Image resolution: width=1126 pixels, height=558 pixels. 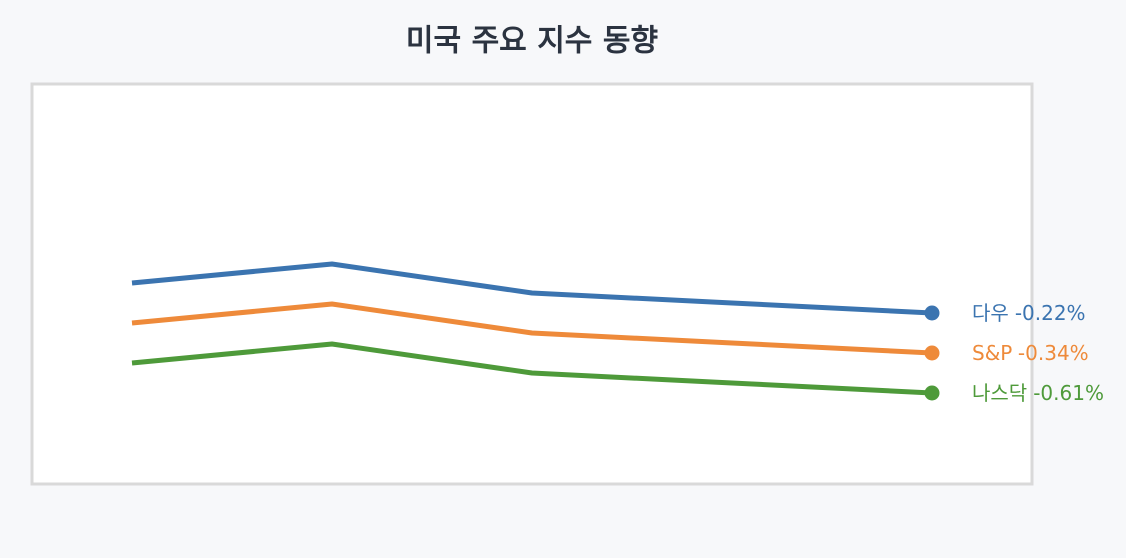 I want to click on series-name: 나스닥, so click(x=999, y=393).